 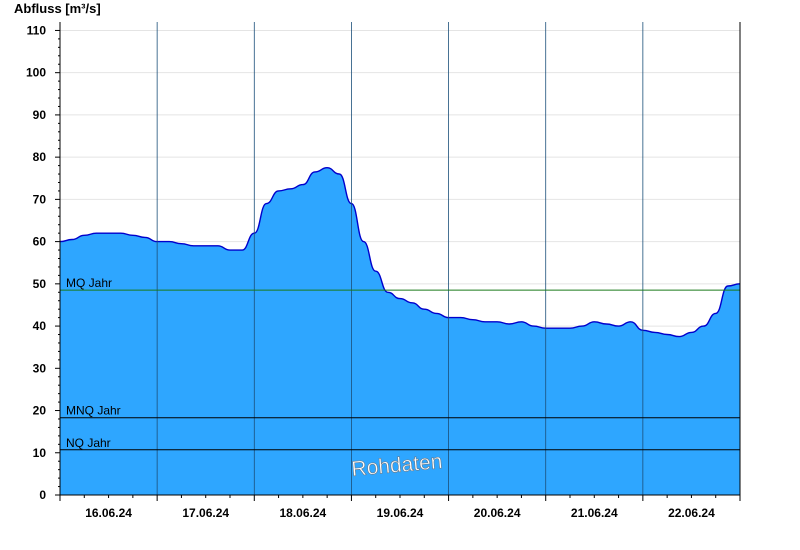 What do you see at coordinates (40, 411) in the screenshot?
I see `y-tick-label: 20` at bounding box center [40, 411].